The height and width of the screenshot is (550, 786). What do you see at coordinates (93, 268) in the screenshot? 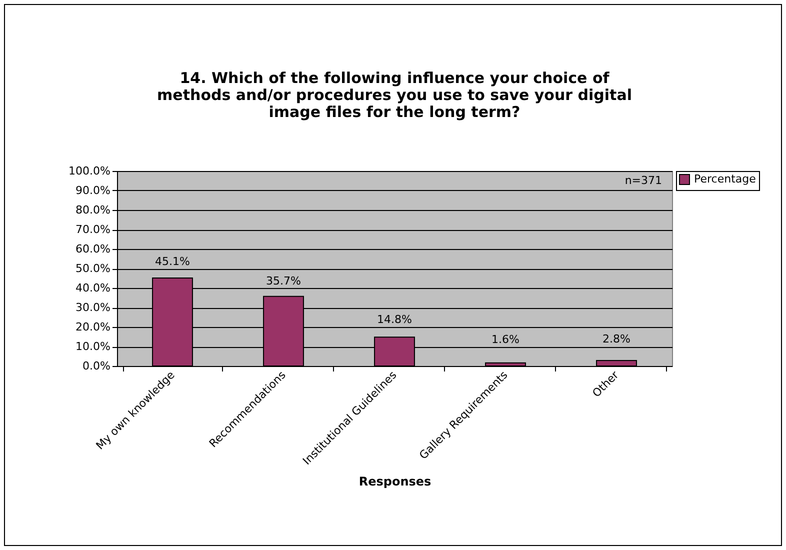
I see `y-tick-label: 50.0%` at bounding box center [93, 268].